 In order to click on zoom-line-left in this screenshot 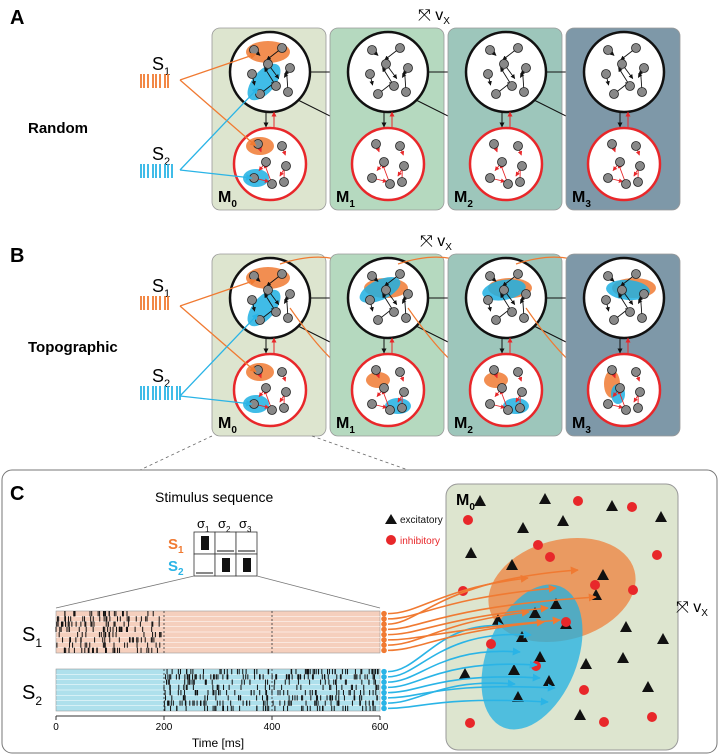, I will do `click(176, 453)`.